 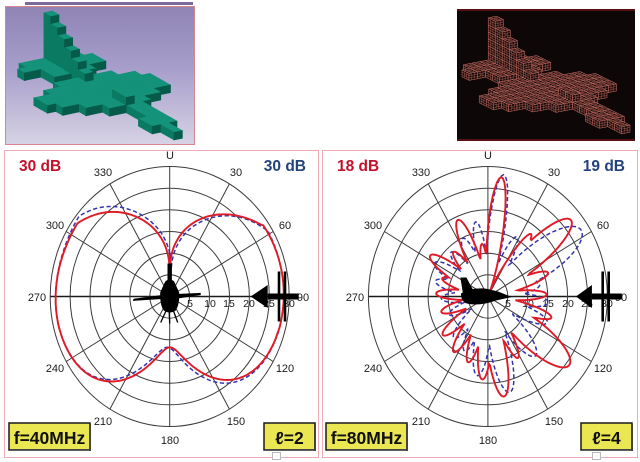 I want to click on svg-text: 90, so click(x=303, y=298).